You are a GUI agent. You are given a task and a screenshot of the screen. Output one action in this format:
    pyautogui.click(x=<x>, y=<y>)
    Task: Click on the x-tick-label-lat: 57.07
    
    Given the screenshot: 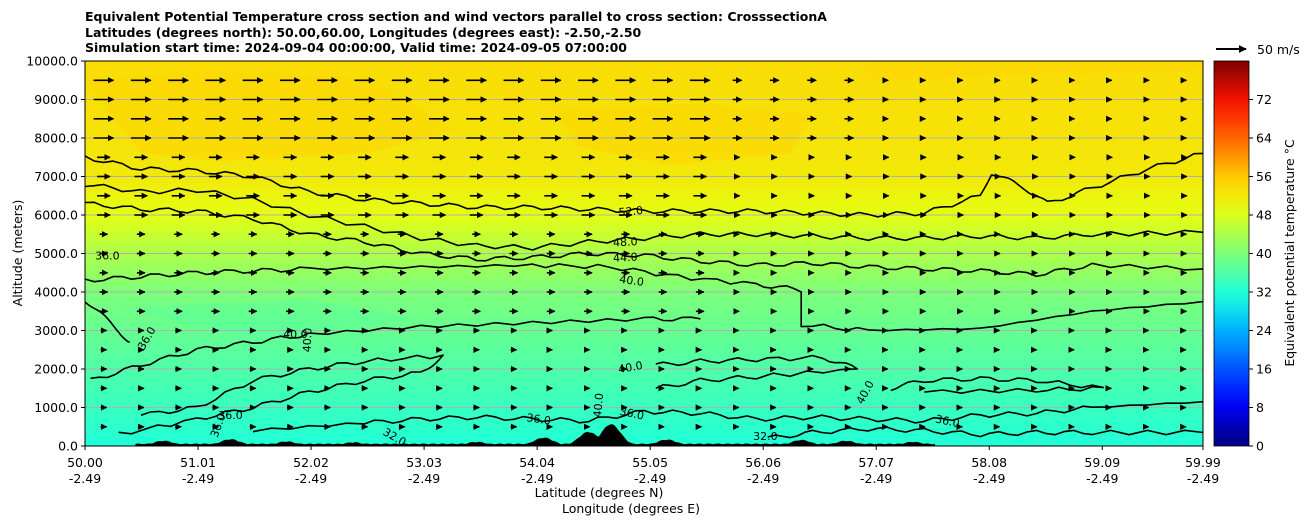 What is the action you would take?
    pyautogui.click(x=876, y=462)
    